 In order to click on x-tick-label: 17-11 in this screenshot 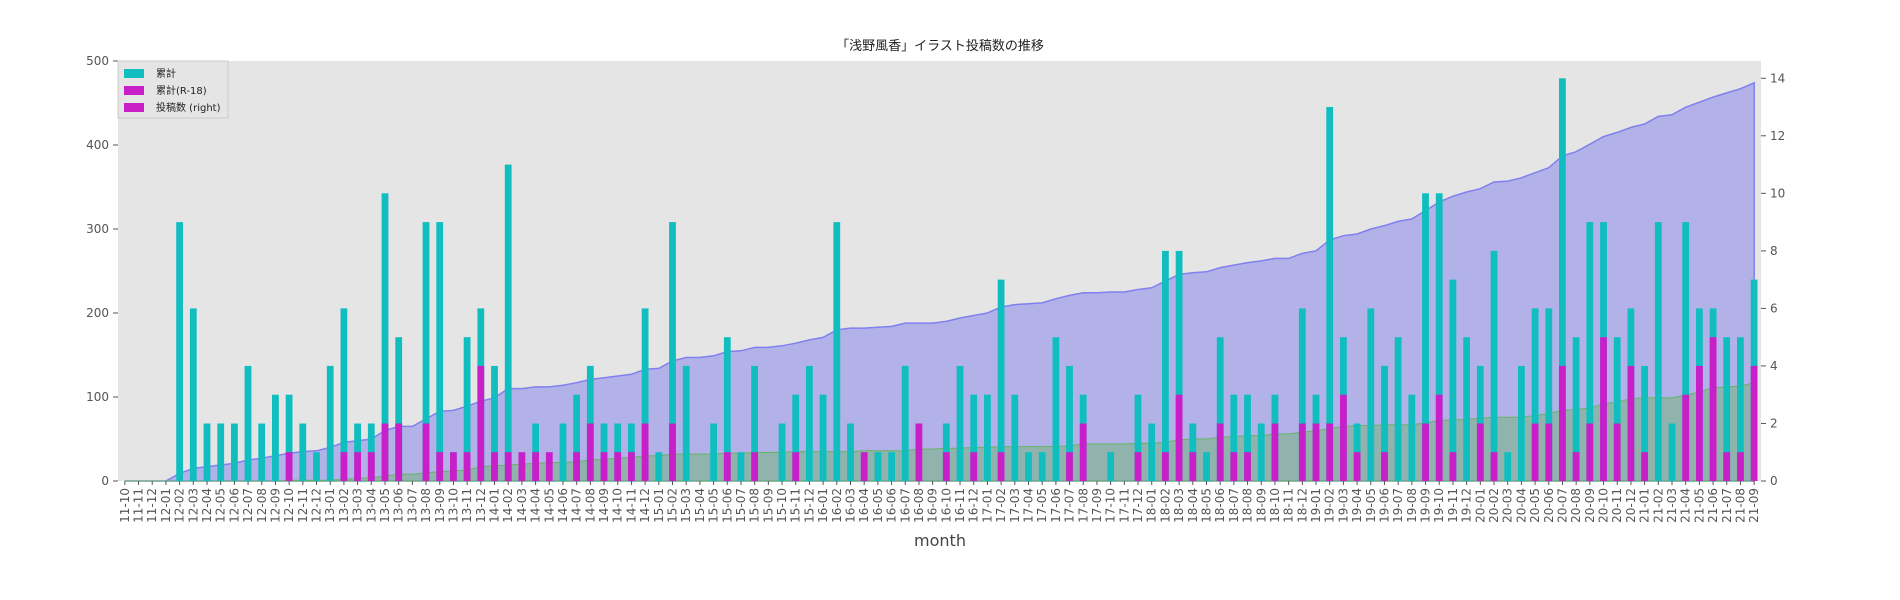, I will do `click(1124, 505)`.